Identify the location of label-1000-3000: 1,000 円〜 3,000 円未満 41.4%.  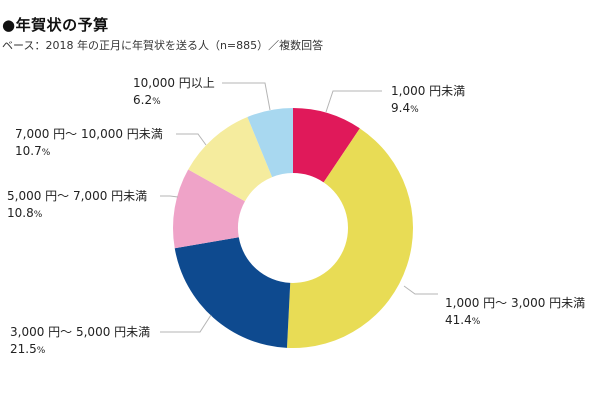
(515, 313).